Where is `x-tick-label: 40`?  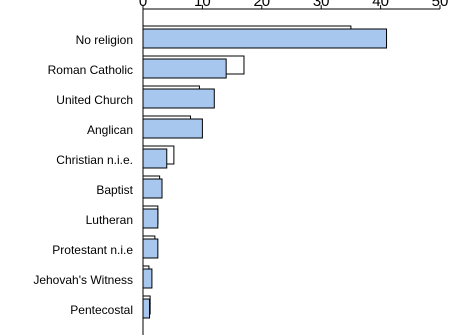
x-tick-label: 40 is located at coordinates (380, 5).